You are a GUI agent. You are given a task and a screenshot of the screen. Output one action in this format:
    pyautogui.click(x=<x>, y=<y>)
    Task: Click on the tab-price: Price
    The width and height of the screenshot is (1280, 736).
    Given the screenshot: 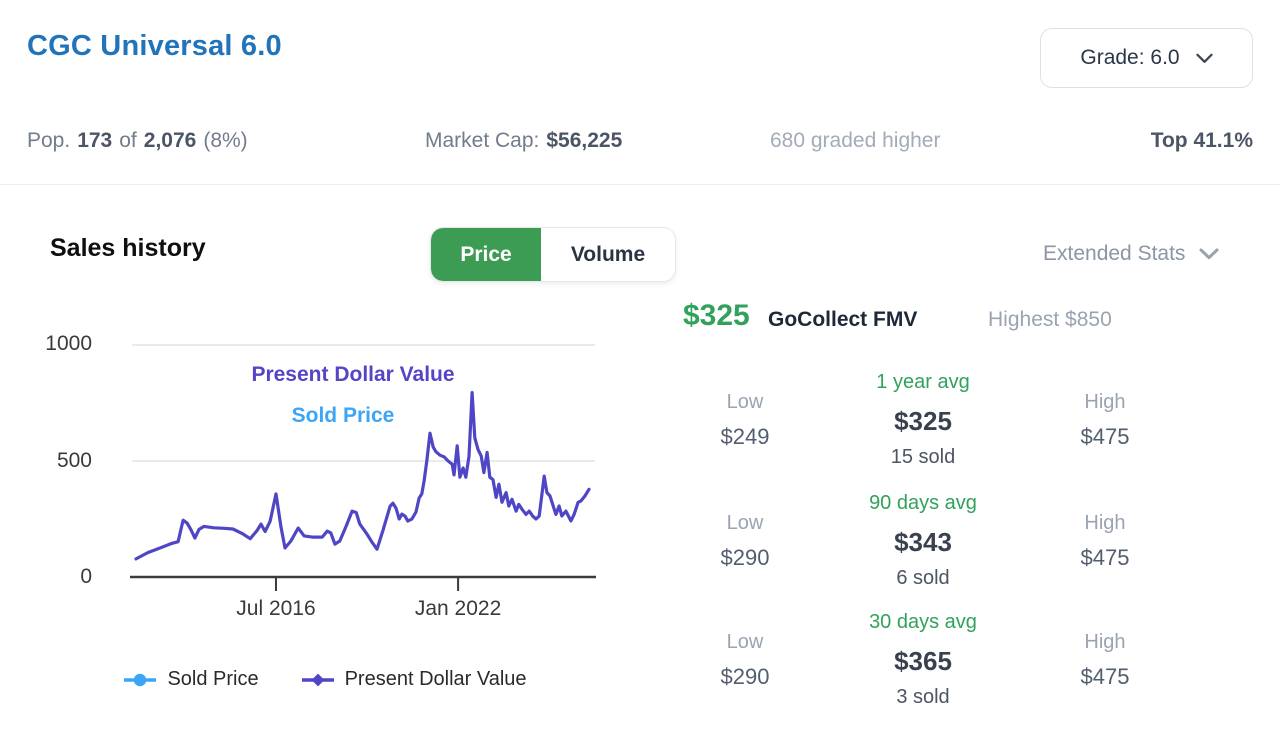 What is the action you would take?
    pyautogui.click(x=486, y=254)
    